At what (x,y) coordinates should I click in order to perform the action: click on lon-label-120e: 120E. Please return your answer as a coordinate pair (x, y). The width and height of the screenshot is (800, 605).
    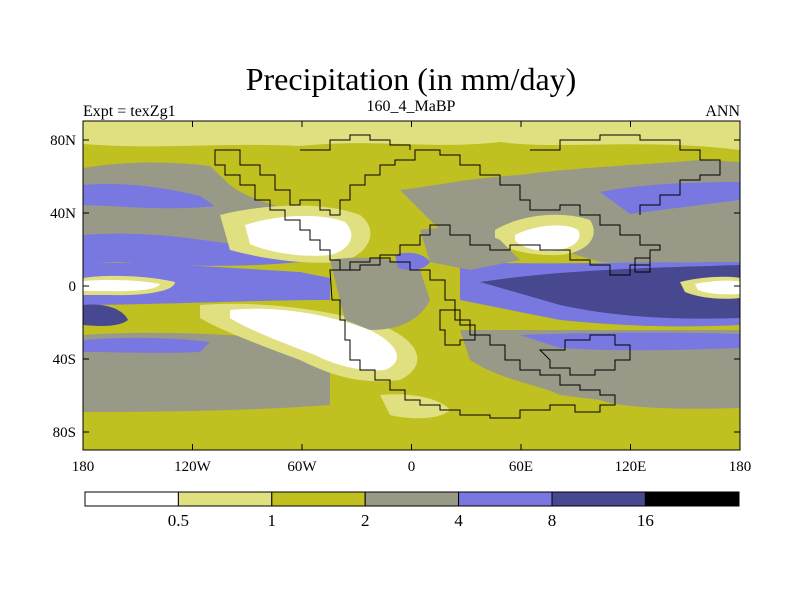
    Looking at the image, I should click on (631, 467).